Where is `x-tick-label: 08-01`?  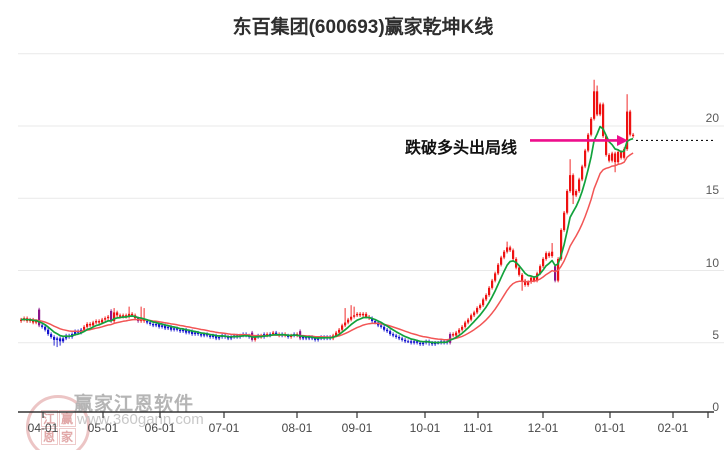 x-tick-label: 08-01 is located at coordinates (297, 428).